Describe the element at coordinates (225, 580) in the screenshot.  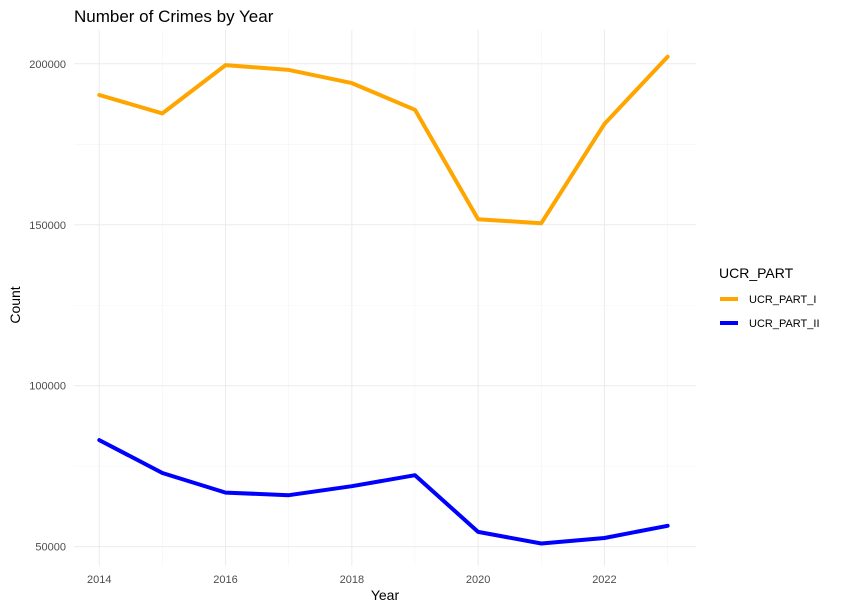
I see `x-tick-label: 2016` at that location.